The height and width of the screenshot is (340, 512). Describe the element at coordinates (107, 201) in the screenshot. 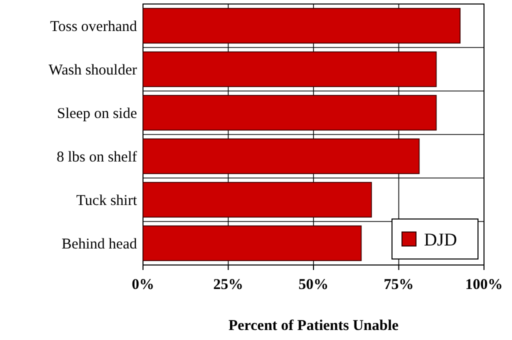

I see `y-tick-label: Tuck shirt` at that location.